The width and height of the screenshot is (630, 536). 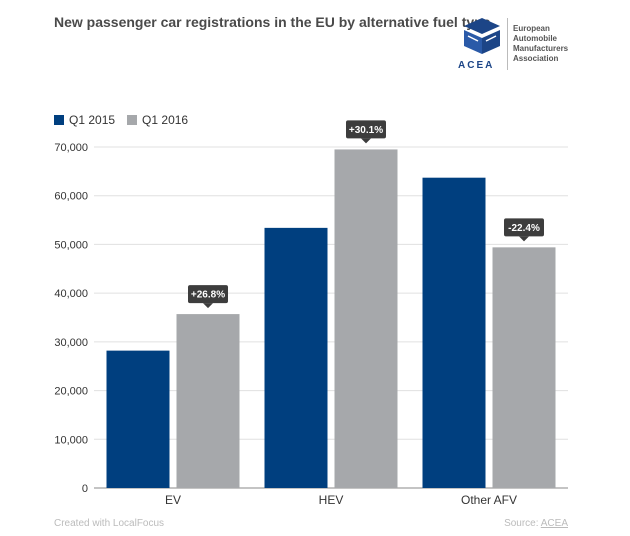 I want to click on source-note: Source: ACEA, so click(x=536, y=523).